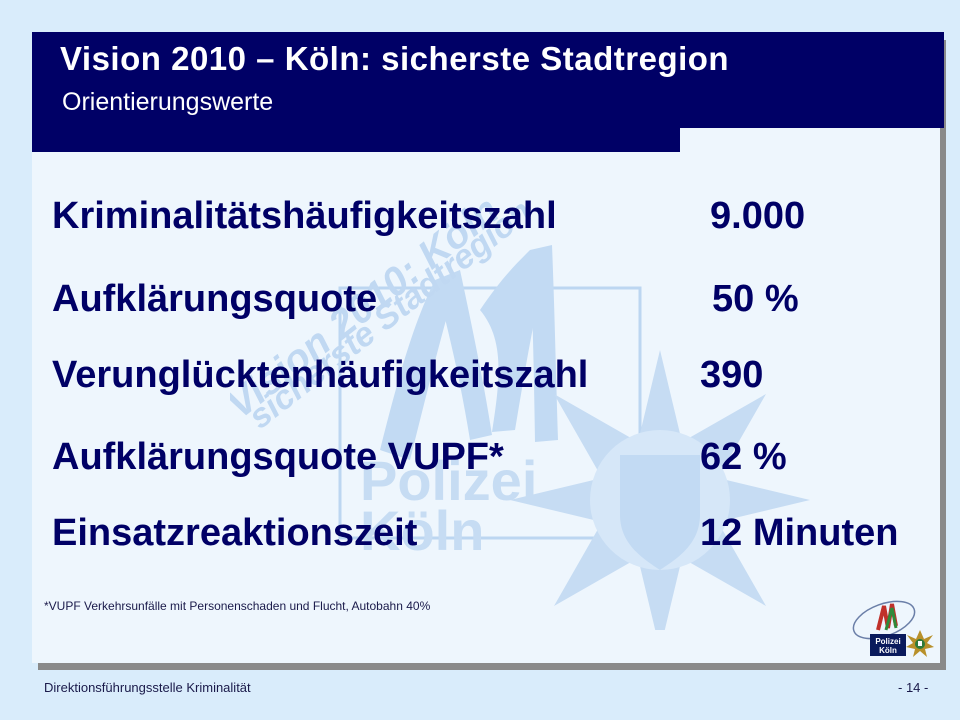  What do you see at coordinates (320, 375) in the screenshot?
I see `metric-label: Verunglücktenhäufigkeitszahl` at bounding box center [320, 375].